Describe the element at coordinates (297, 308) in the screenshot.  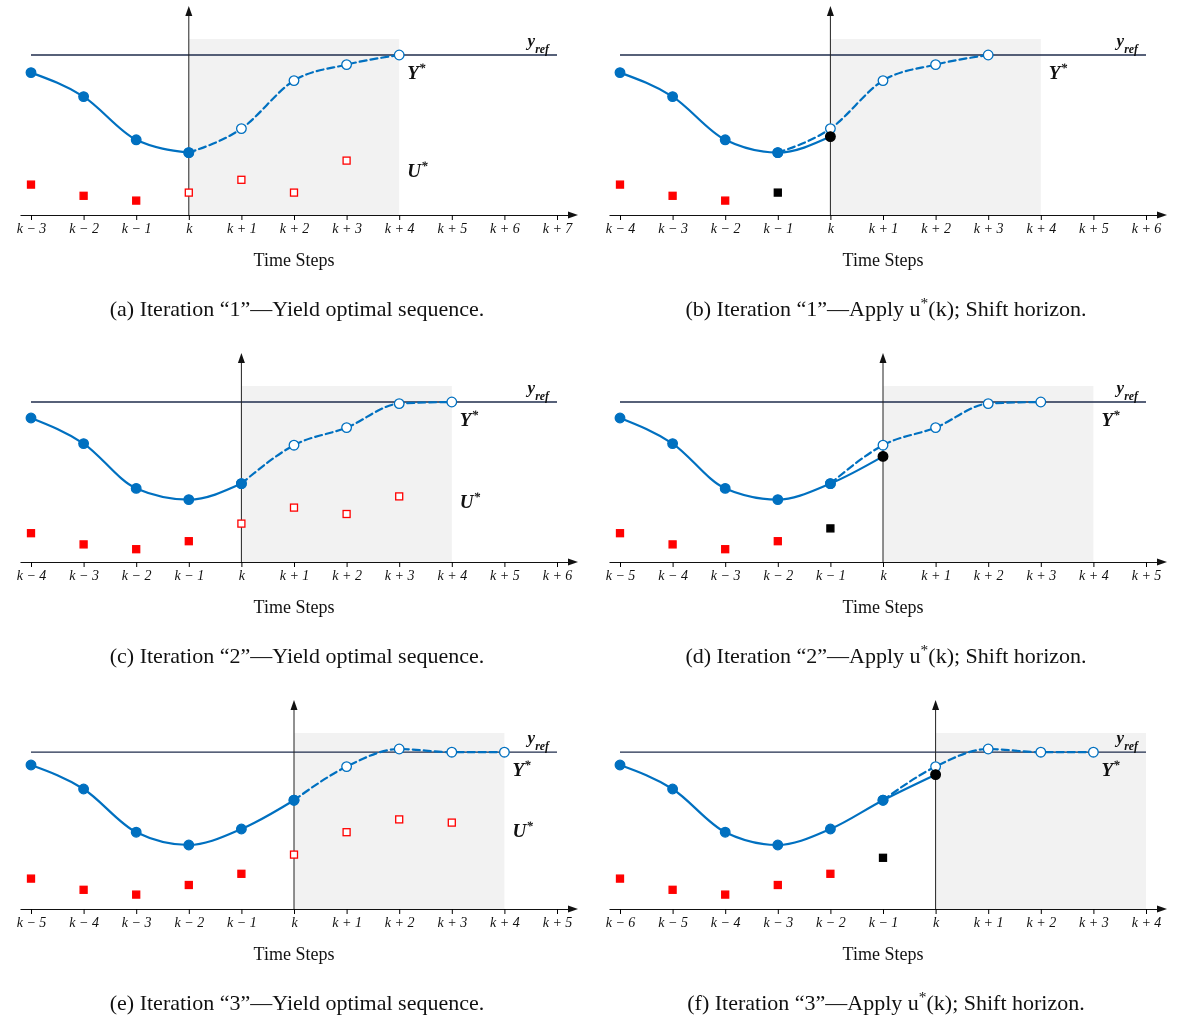
I see `text: (a) Iteration “1”—Yield optimal sequence.` at that location.